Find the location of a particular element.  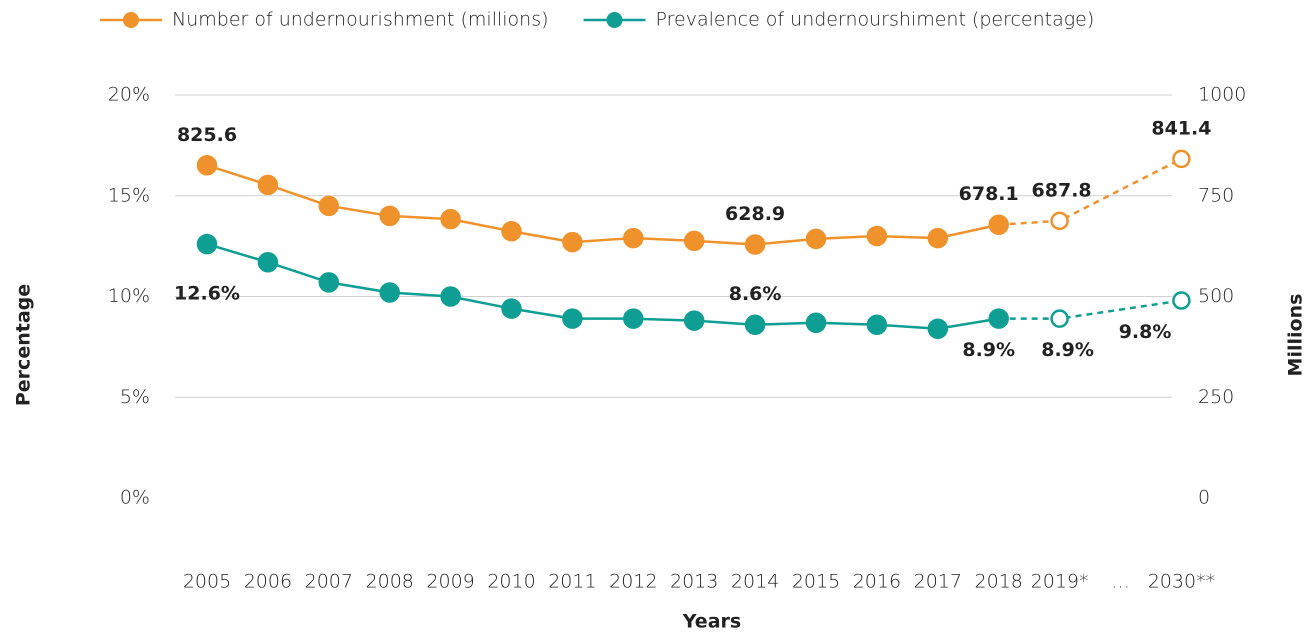

x-tick-label: 2014 is located at coordinates (755, 582).